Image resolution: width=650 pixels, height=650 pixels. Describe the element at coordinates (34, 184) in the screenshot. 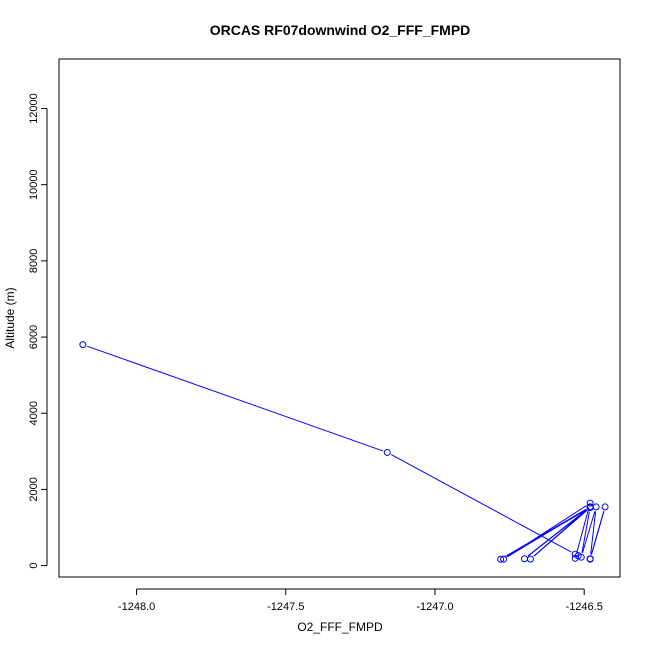

I see `y-tick-label: 10000` at that location.